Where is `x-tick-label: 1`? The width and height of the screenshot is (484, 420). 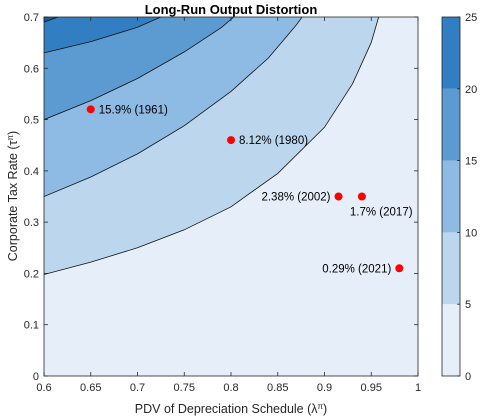 x-tick-label: 1 is located at coordinates (418, 388).